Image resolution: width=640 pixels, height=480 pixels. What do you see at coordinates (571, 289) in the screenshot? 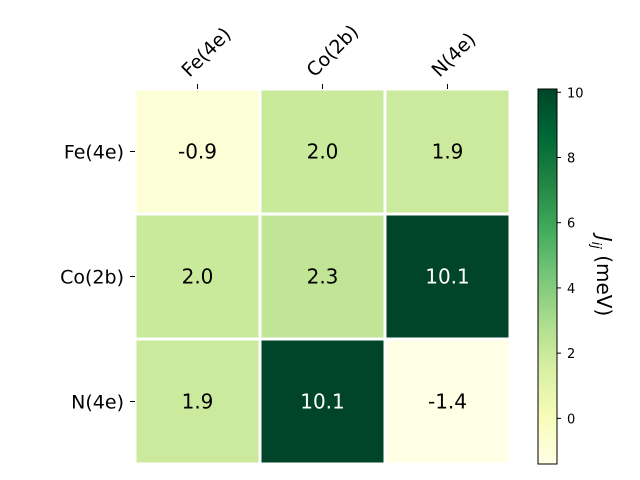
I see `colorbar-tick-label: 4` at bounding box center [571, 289].